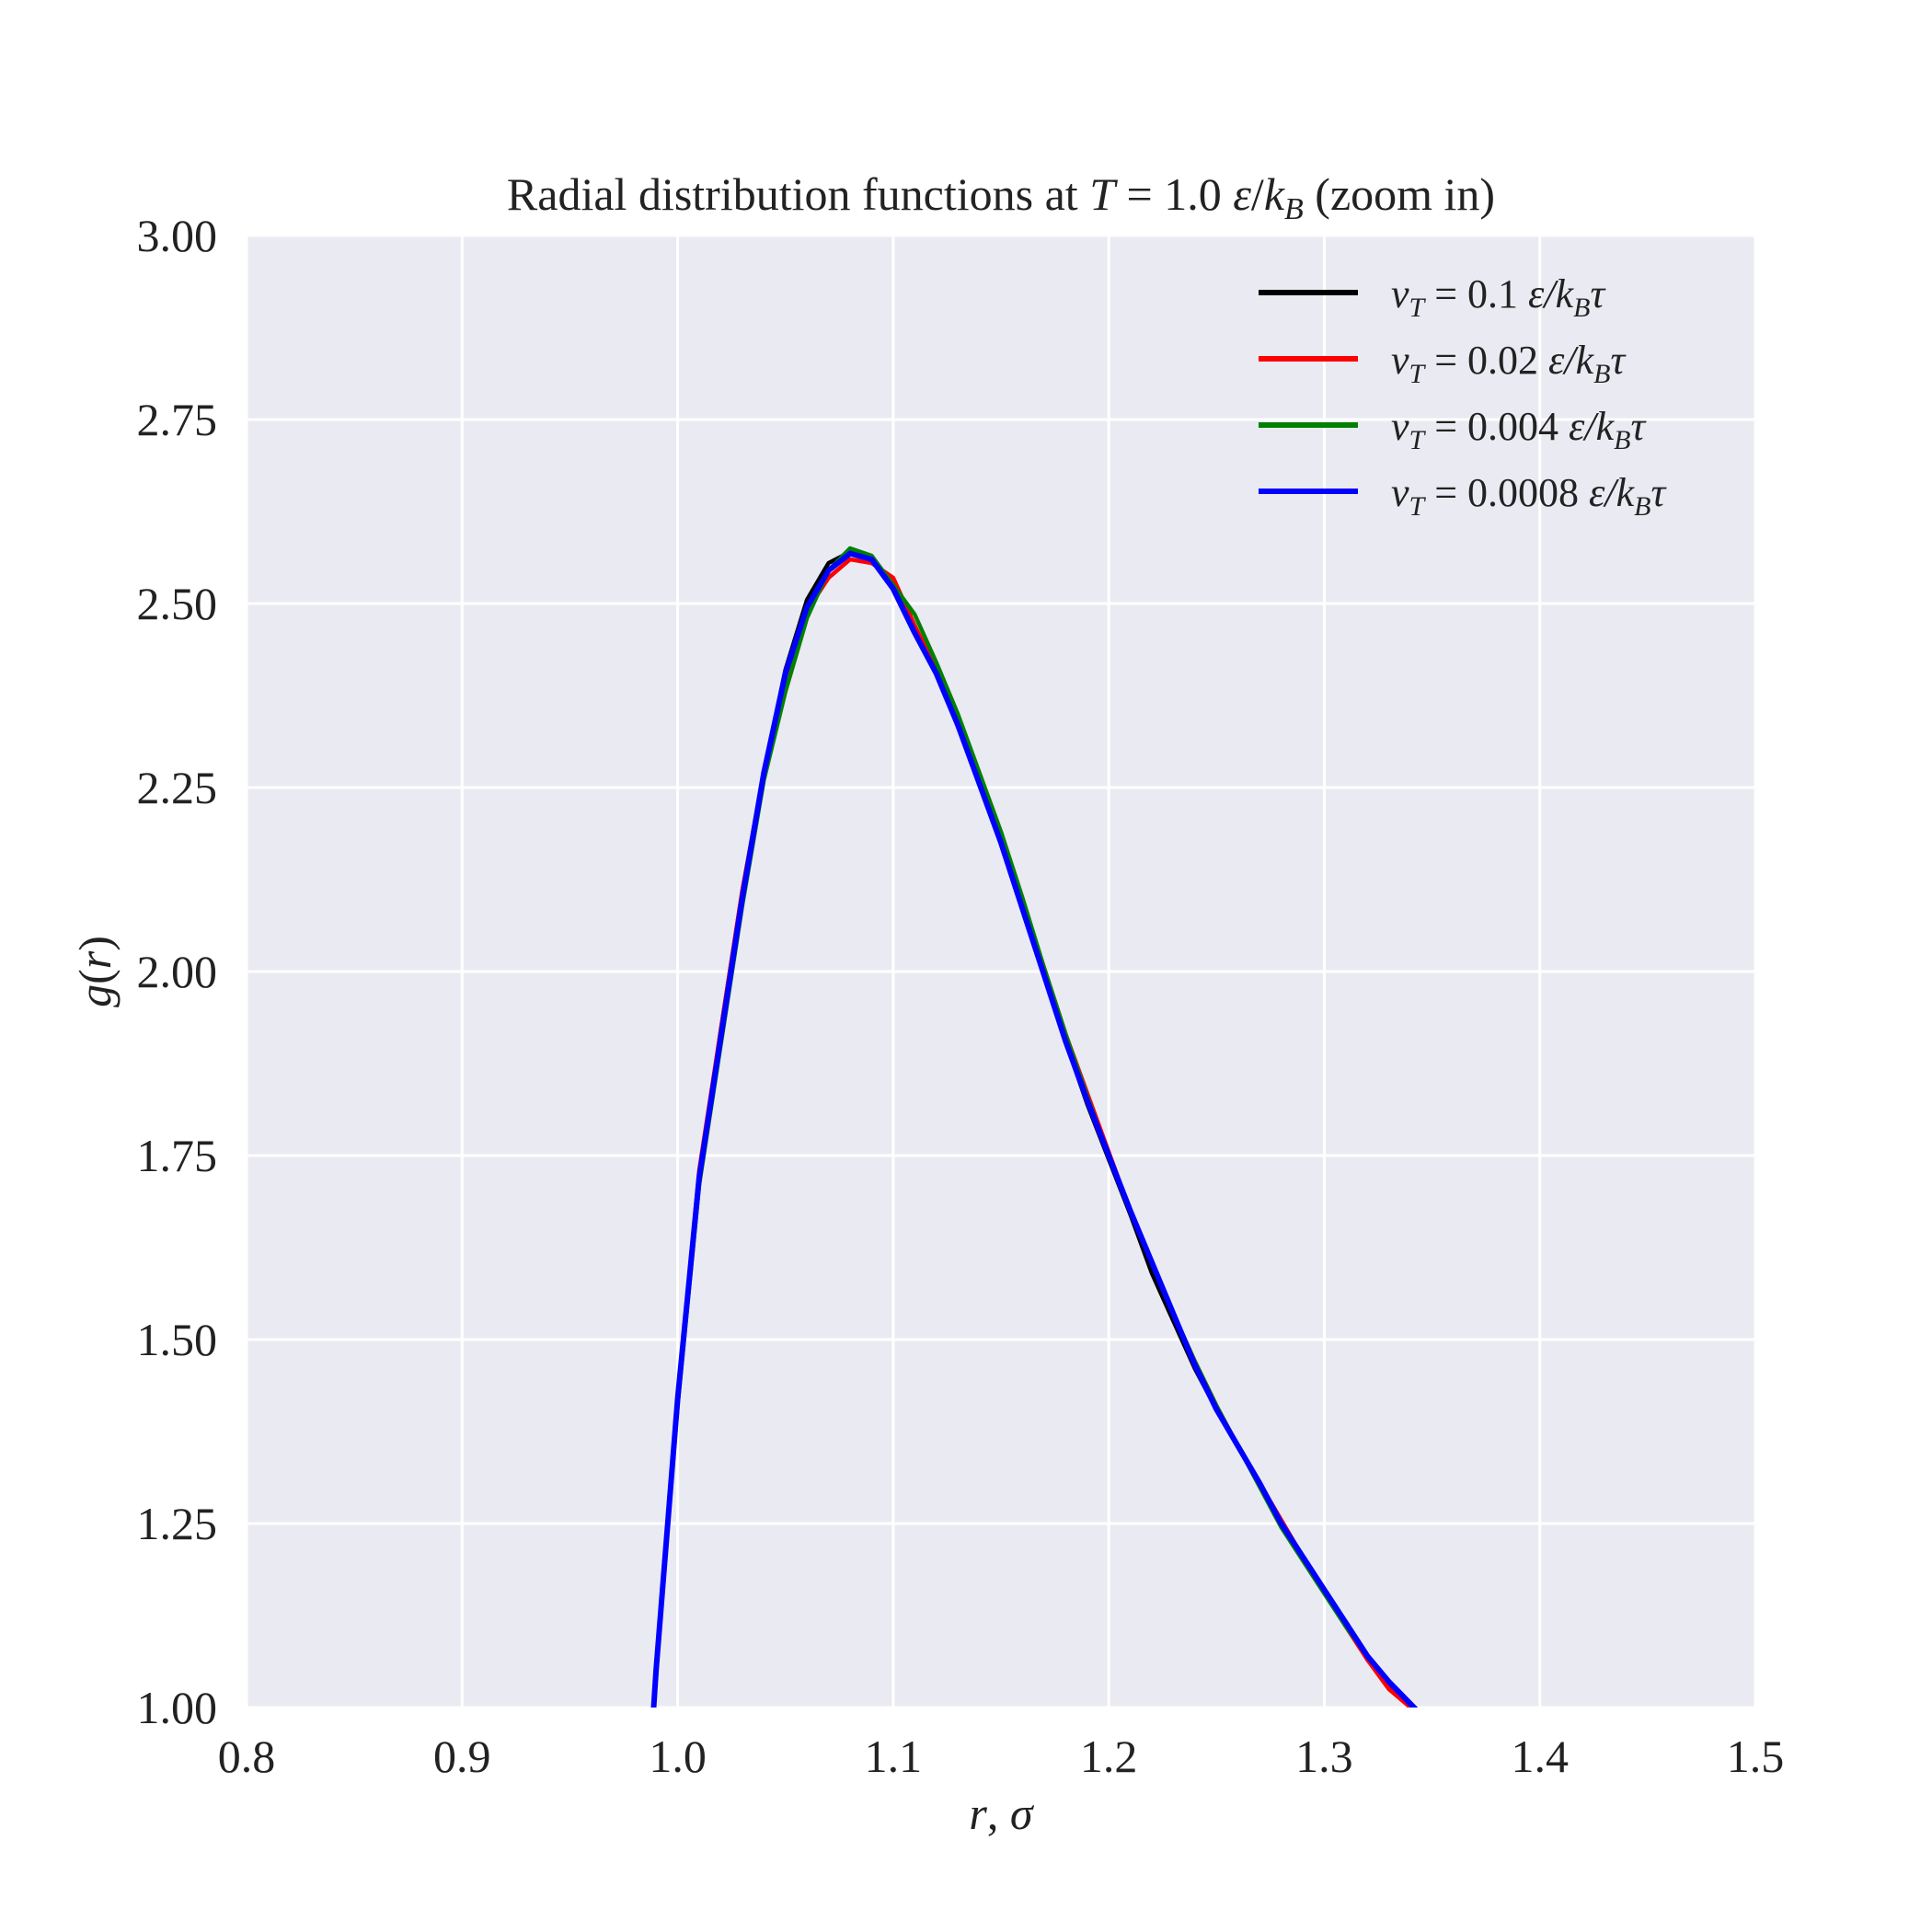  I want to click on title-unit-slash: /, so click(1257, 194).